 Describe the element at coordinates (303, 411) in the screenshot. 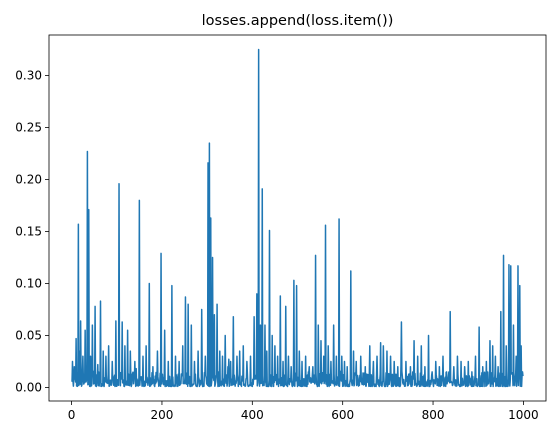

I see `x-axis-ticks: 0 200 400 600 800 1000` at that location.